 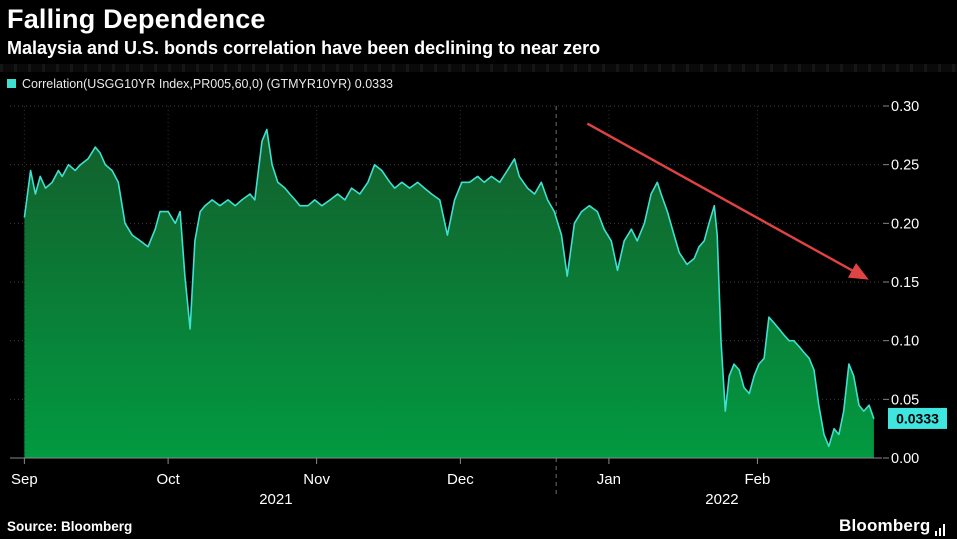 I want to click on divider-strip, so click(x=478, y=67).